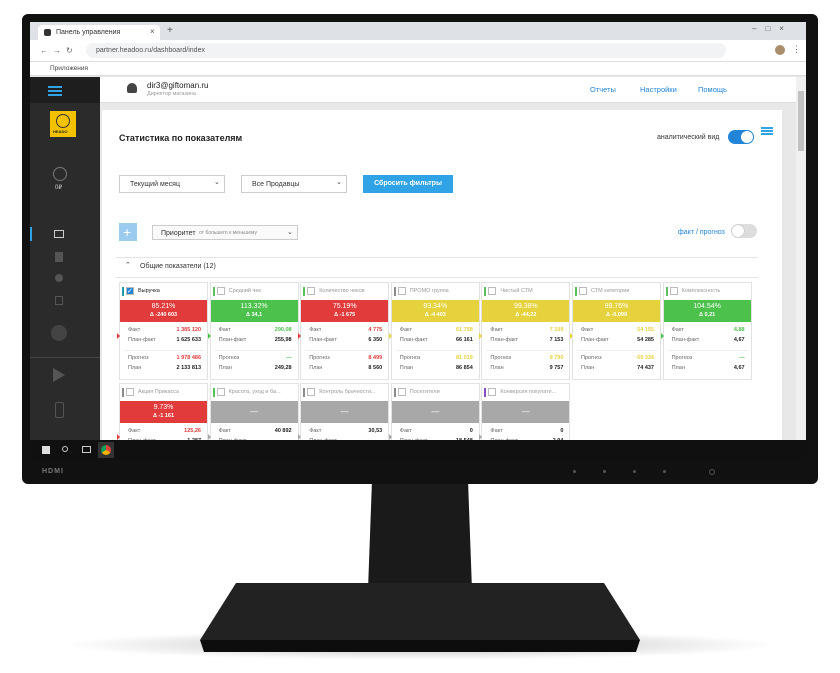 The image size is (840, 673). Describe the element at coordinates (69, 68) in the screenshot. I see `bookmark: Приложения` at that location.